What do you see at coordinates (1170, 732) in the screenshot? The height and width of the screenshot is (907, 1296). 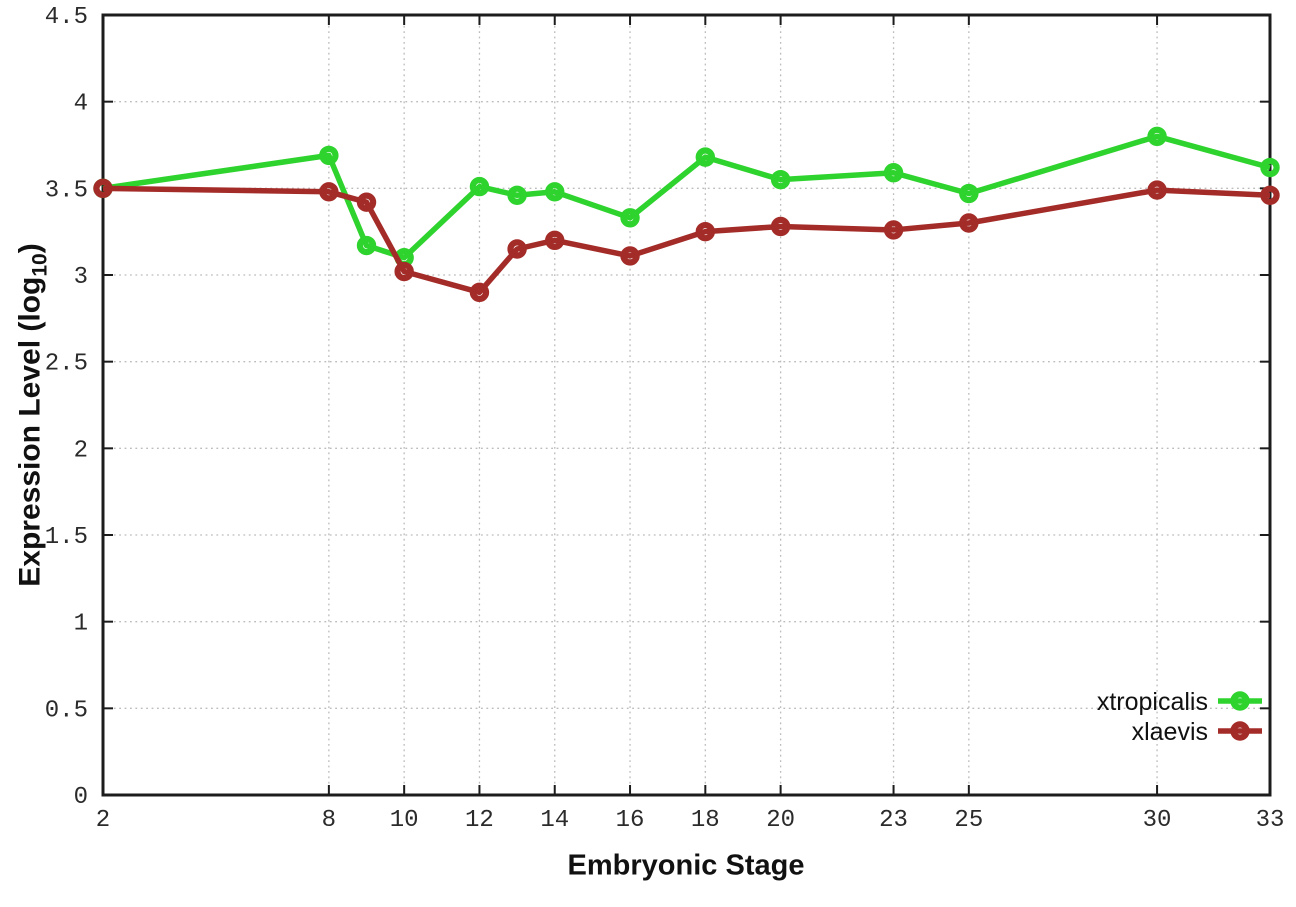 I see `legend-label-xlaevis: xlaevis` at bounding box center [1170, 732].